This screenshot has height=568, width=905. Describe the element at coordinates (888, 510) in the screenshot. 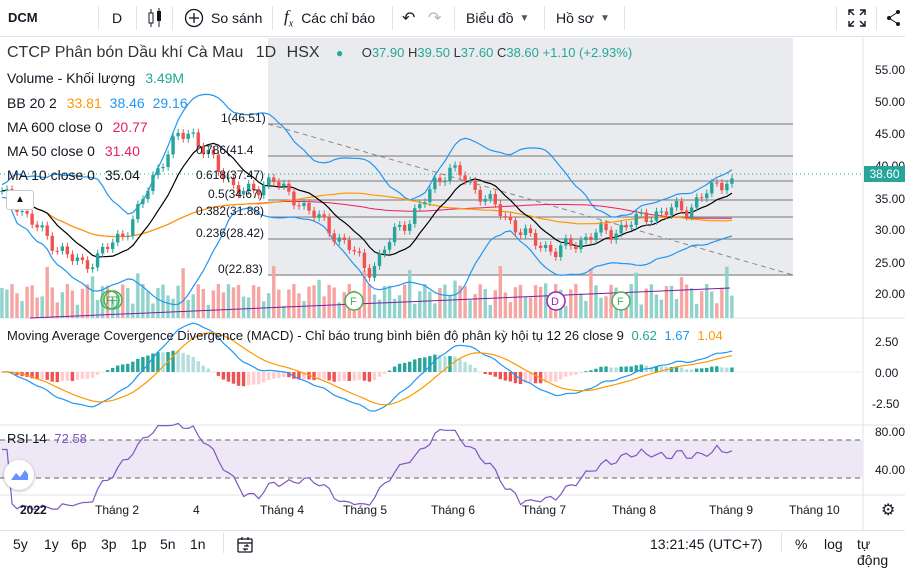

I see `settings-gear-icon: ⚙` at that location.